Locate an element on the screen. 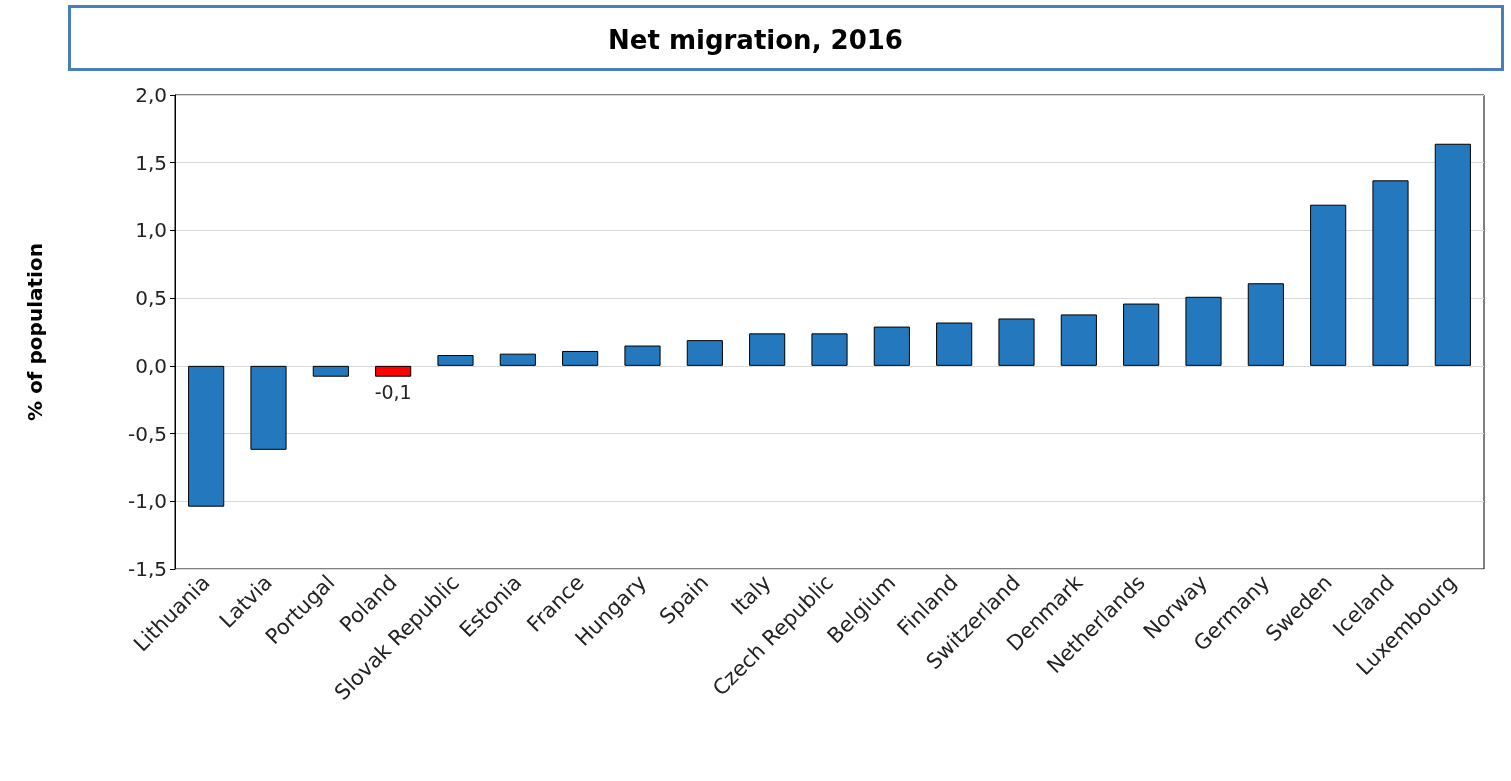 The height and width of the screenshot is (781, 1511). y-tick-label: -0,5 is located at coordinates (147, 433).